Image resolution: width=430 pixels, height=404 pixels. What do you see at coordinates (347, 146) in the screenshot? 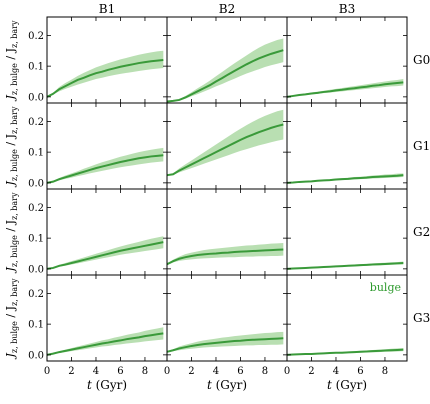
I see `panel-B3-G1` at bounding box center [347, 146].